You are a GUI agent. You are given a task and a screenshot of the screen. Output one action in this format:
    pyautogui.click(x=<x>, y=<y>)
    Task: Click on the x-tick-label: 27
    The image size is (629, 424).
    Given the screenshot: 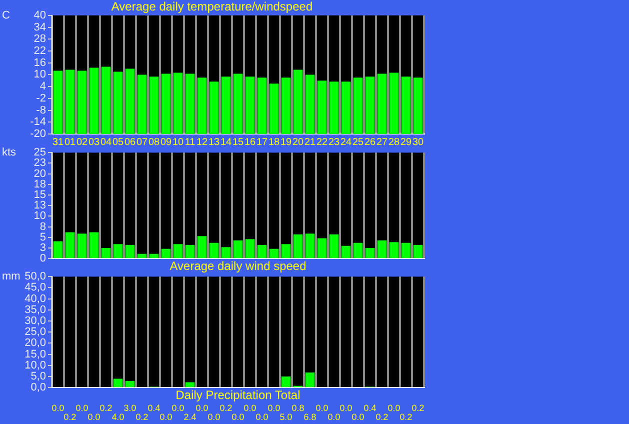 What is the action you would take?
    pyautogui.click(x=382, y=142)
    